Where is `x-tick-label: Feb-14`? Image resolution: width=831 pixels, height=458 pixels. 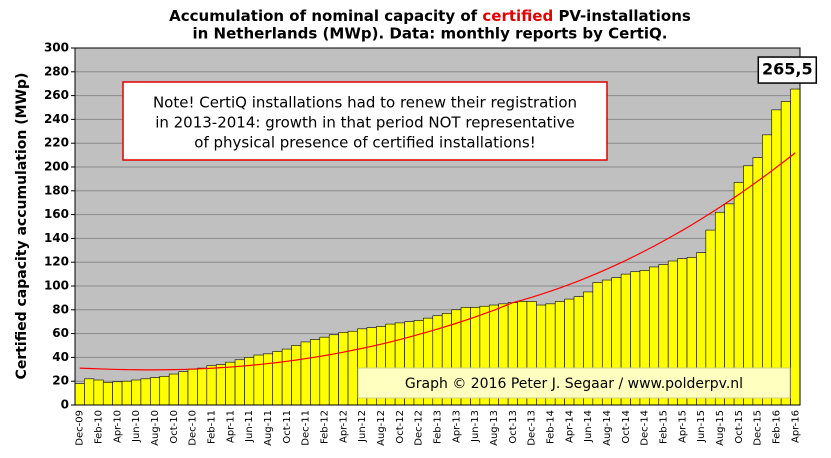 x-tick-label: Feb-14 is located at coordinates (550, 427).